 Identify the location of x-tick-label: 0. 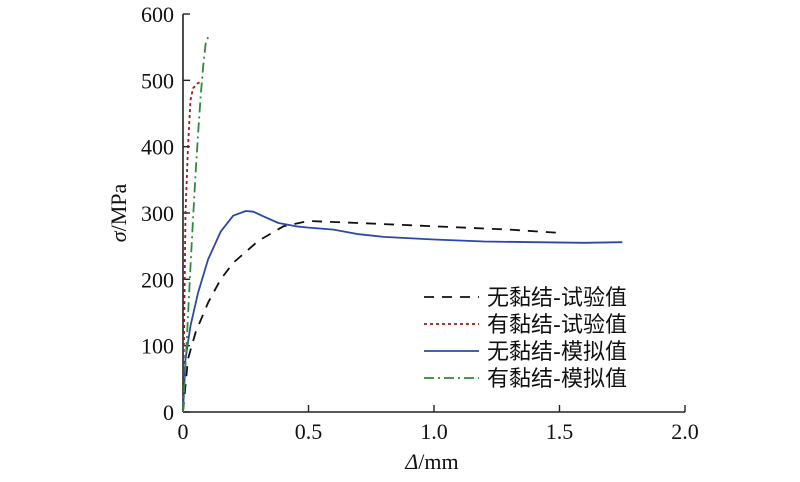
(183, 431).